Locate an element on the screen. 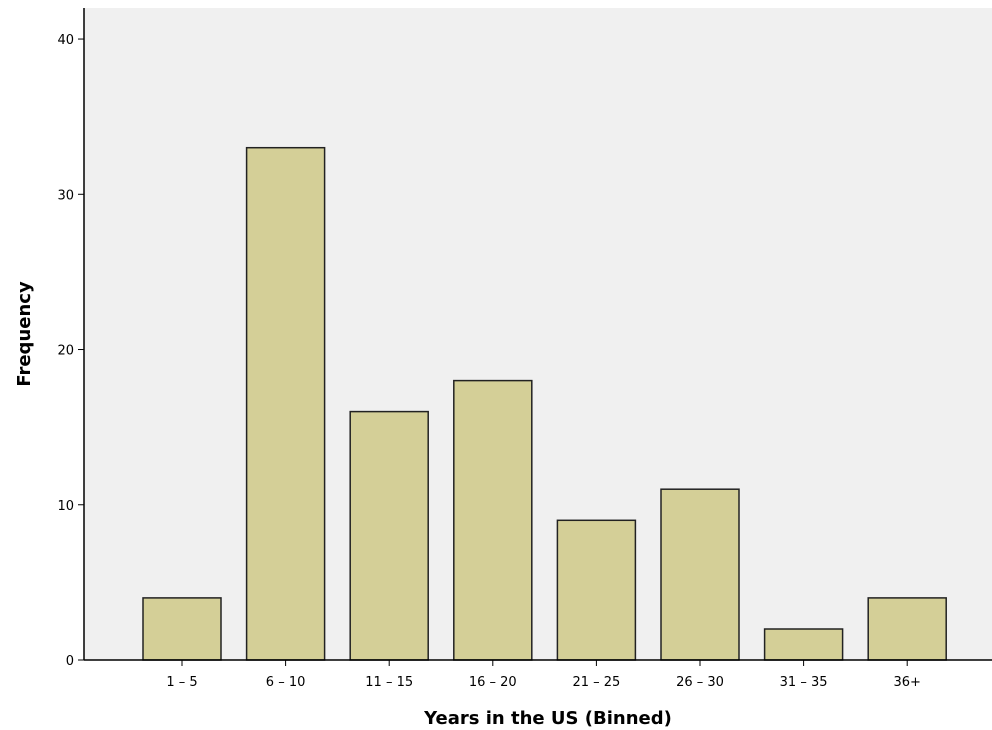 The image size is (992, 730). y-tick-label: 10 is located at coordinates (65, 506).